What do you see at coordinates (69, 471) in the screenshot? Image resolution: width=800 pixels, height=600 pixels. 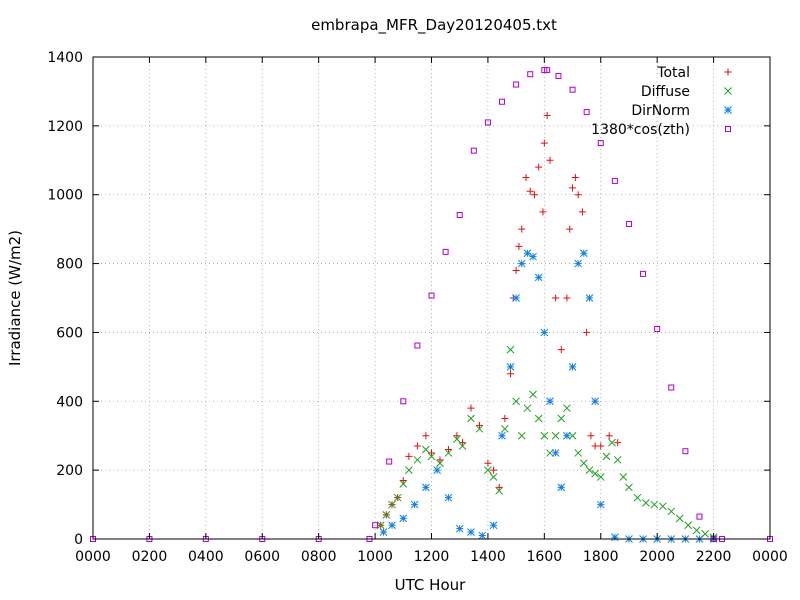 I see `y-tick-label: 200` at bounding box center [69, 471].